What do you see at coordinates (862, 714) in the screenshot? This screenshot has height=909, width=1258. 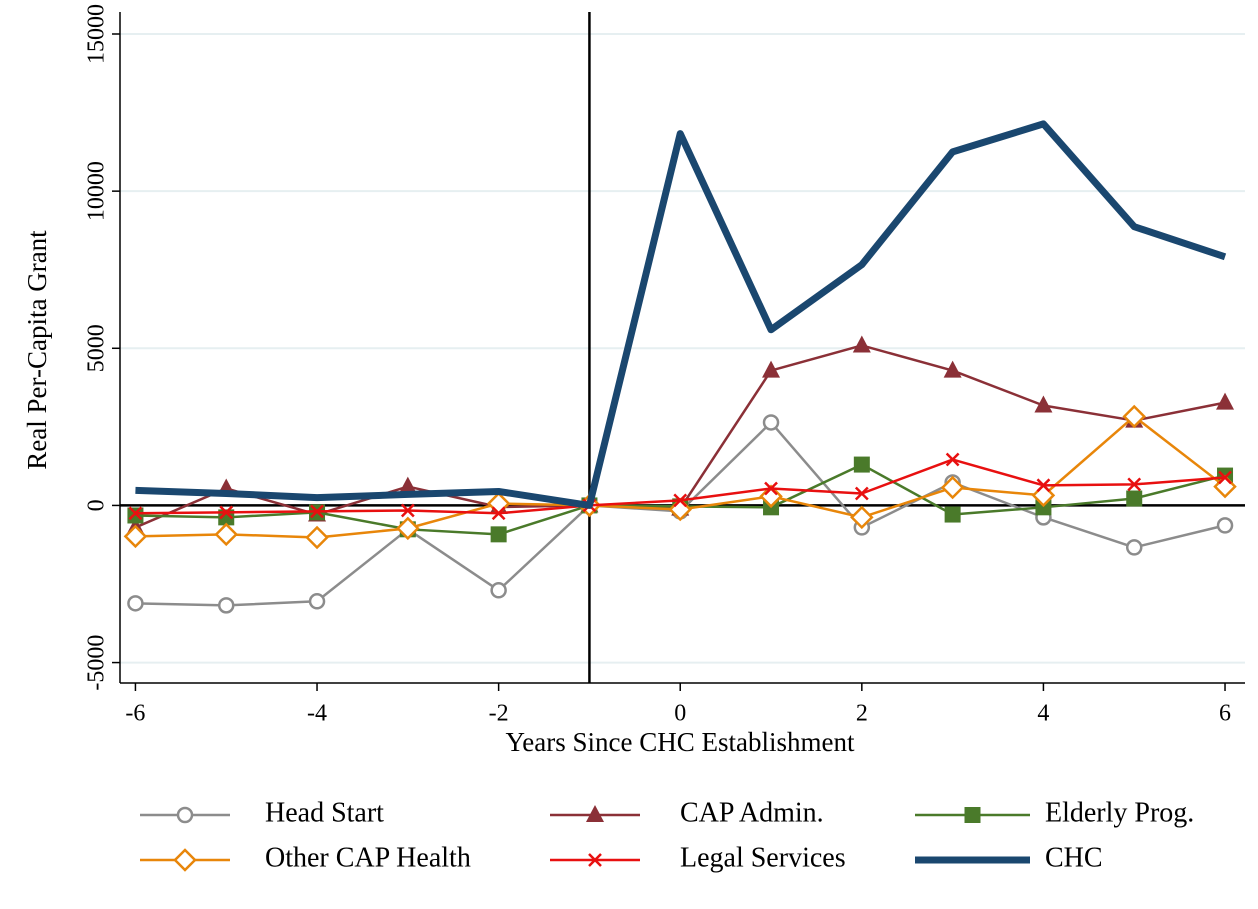 I see `x-tick-label: 2` at bounding box center [862, 714].